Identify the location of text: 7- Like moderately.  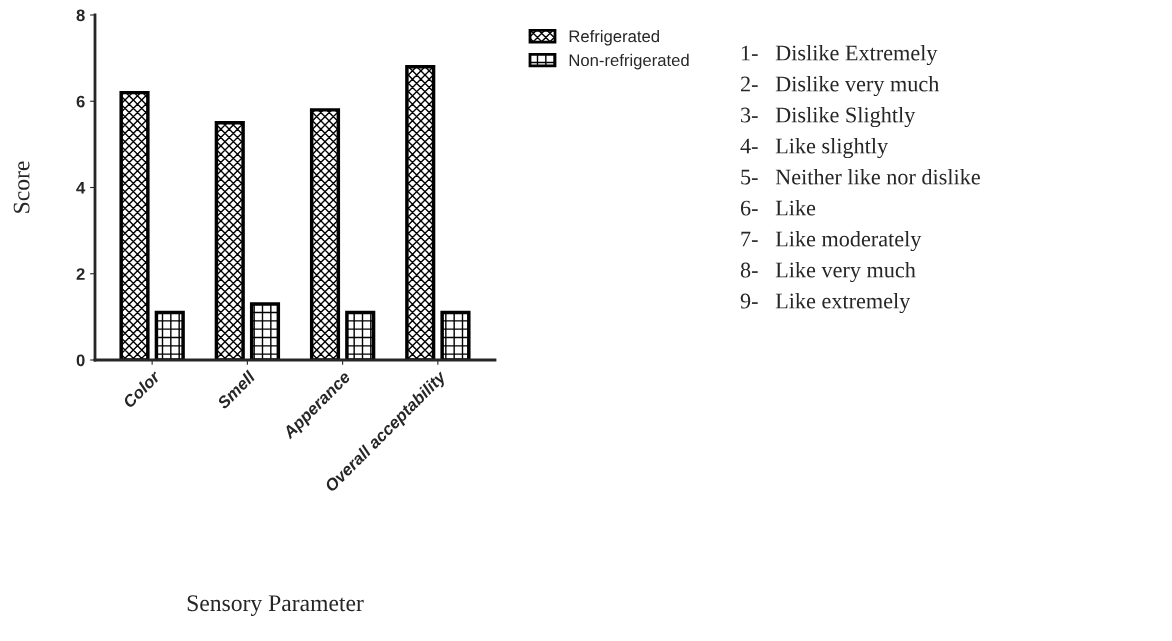
(831, 241).